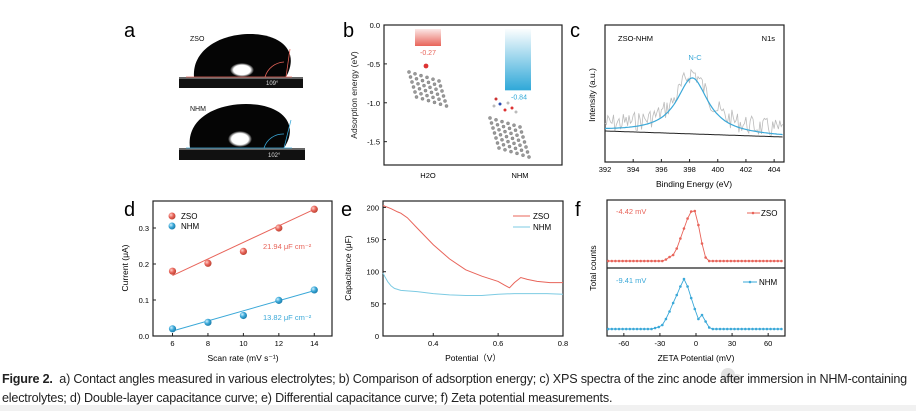 The image size is (916, 411). Describe the element at coordinates (689, 169) in the screenshot. I see `x-tick-label-c: 398` at that location.